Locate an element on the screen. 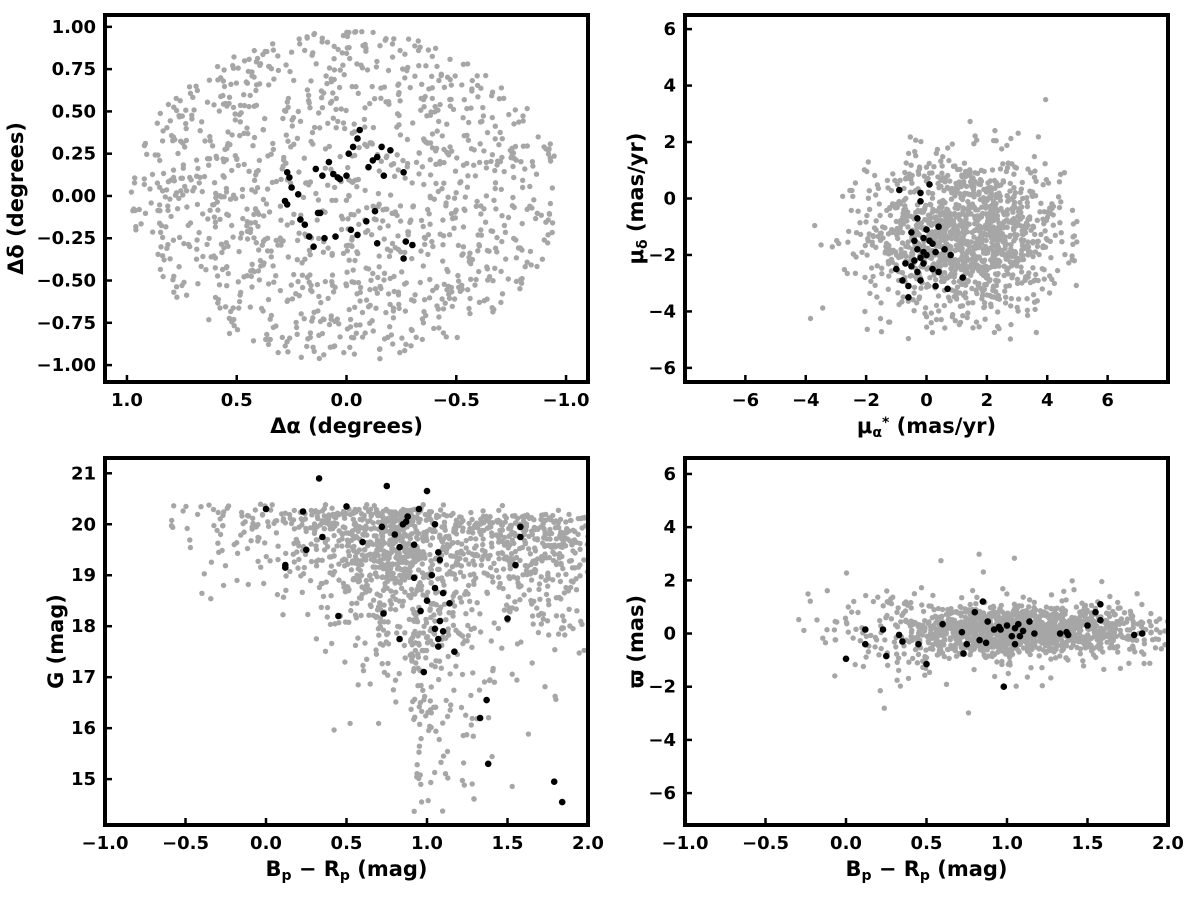 The height and width of the screenshot is (900, 1200). x-axis-label: μα* (mas/yr) is located at coordinates (926, 427).